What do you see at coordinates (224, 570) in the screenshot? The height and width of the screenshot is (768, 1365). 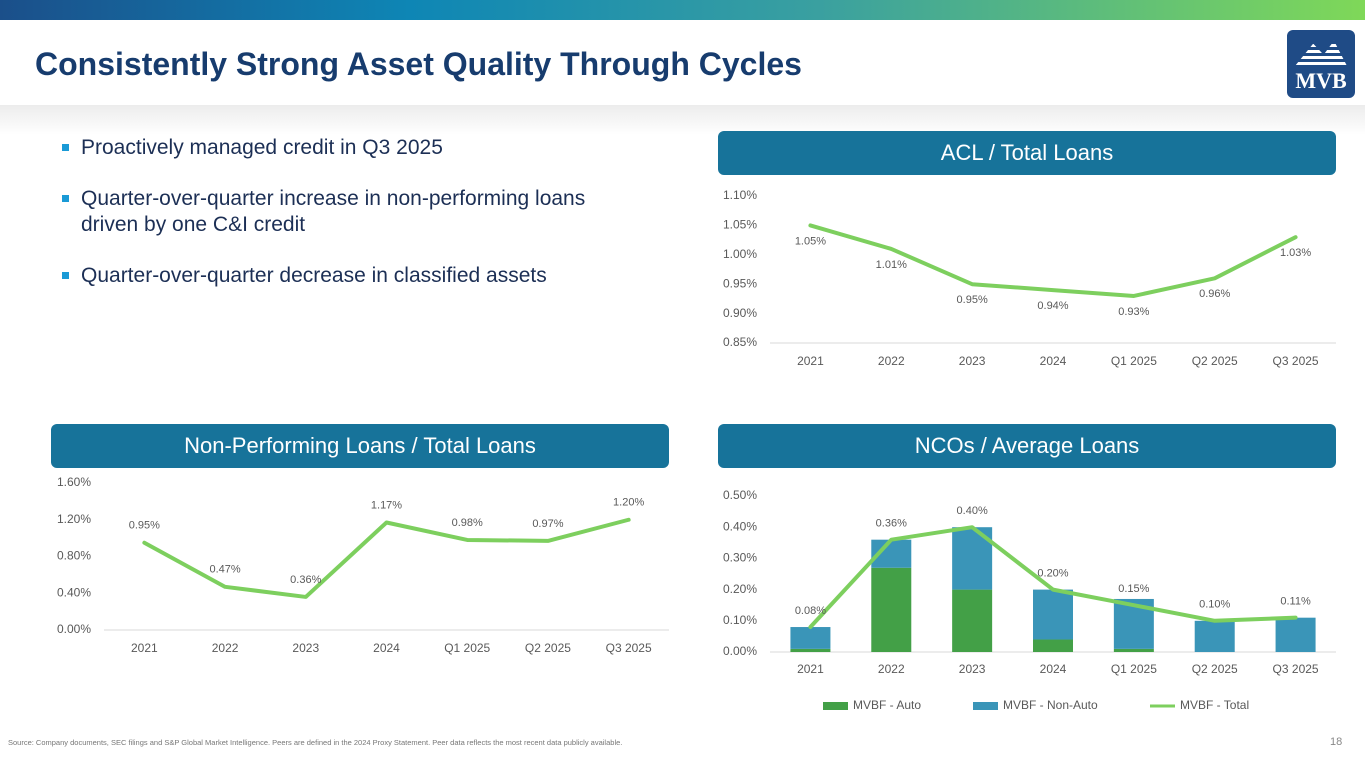 I see `data-label: 0.47%` at bounding box center [224, 570].